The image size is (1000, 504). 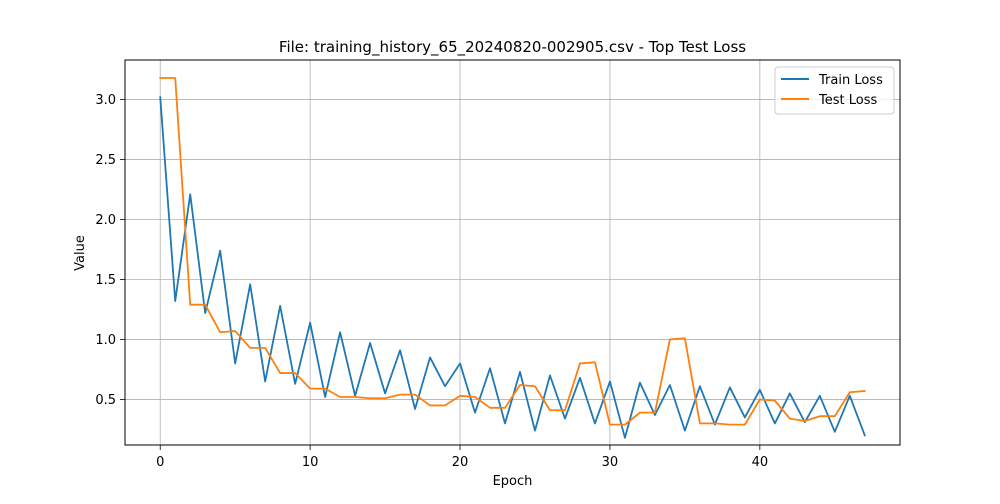 I want to click on legend: Train Loss Test Loss, so click(x=834, y=90).